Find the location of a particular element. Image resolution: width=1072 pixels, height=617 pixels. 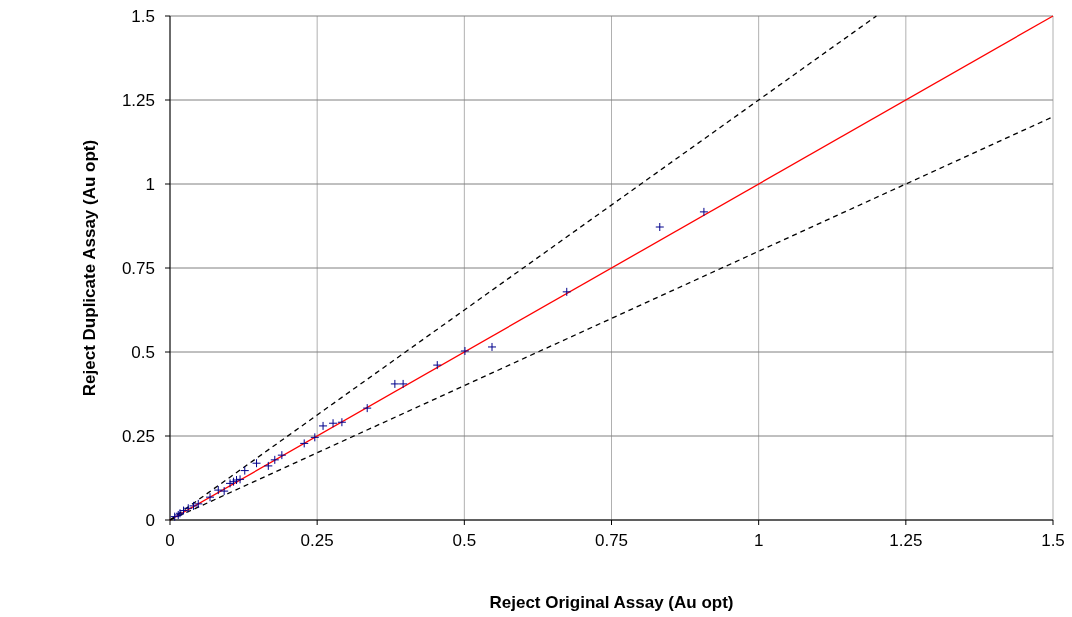

y-tick-label: 0.75 is located at coordinates (138, 268).